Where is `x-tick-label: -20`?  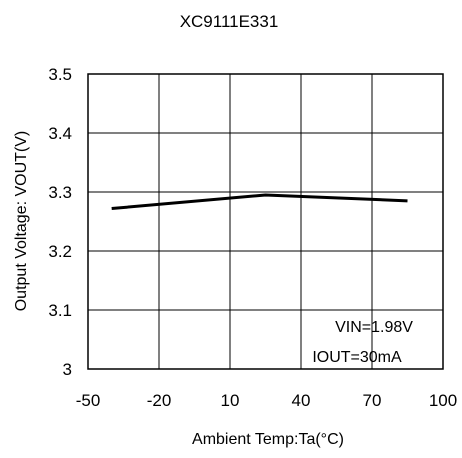 x-tick-label: -20 is located at coordinates (159, 400).